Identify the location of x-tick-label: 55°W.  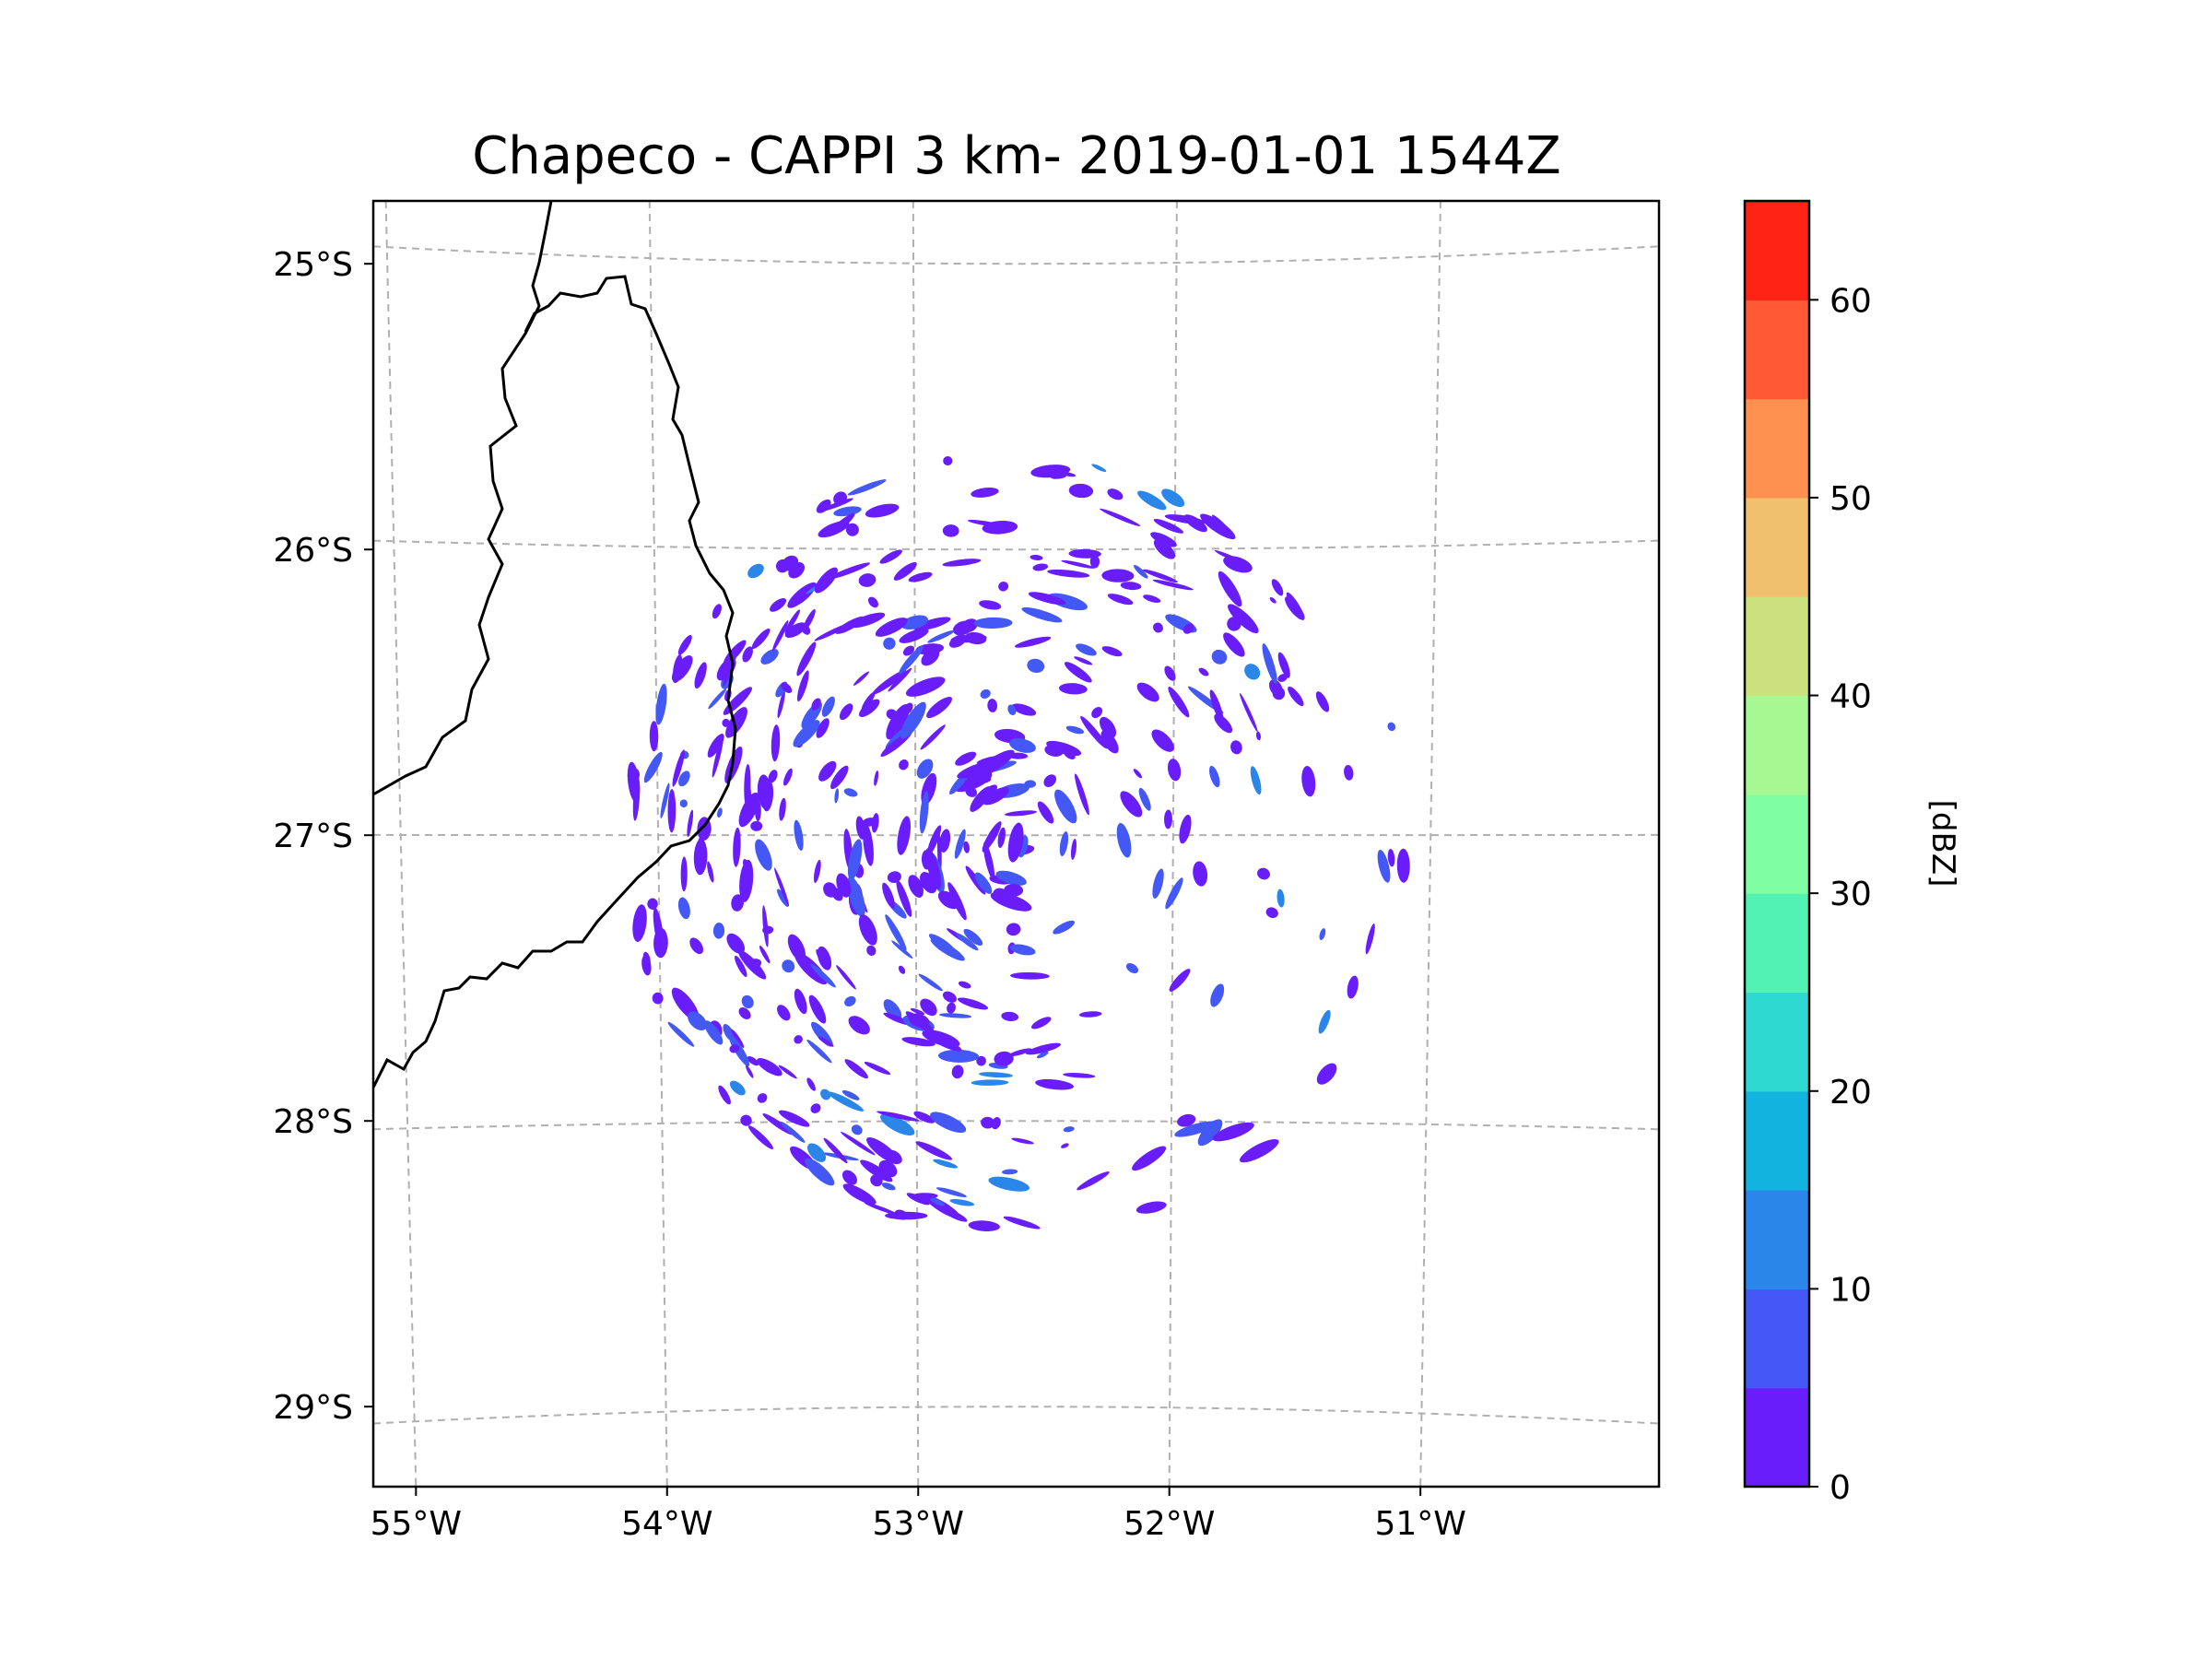
(416, 1524).